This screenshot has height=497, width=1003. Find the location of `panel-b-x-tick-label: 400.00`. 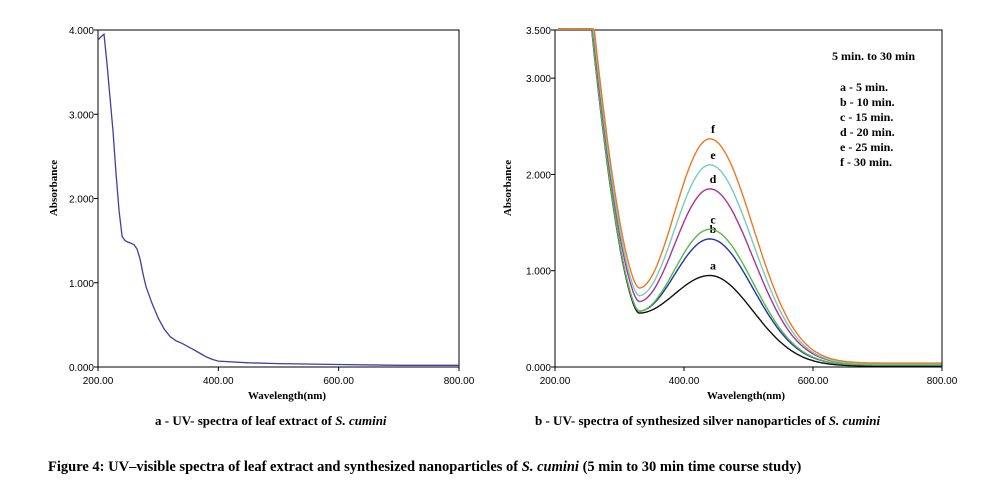

panel-b-x-tick-label: 400.00 is located at coordinates (684, 381).